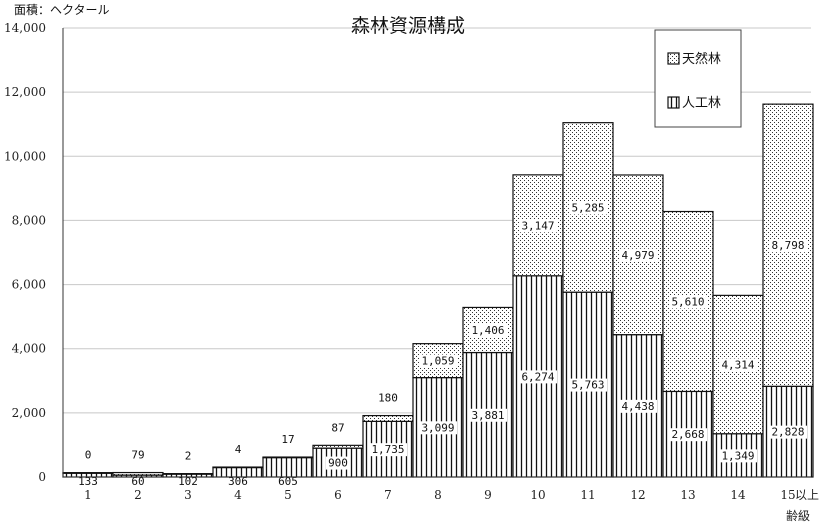 The image size is (833, 529). Describe the element at coordinates (787, 495) in the screenshot. I see `x-tick-label: 15` at that location.